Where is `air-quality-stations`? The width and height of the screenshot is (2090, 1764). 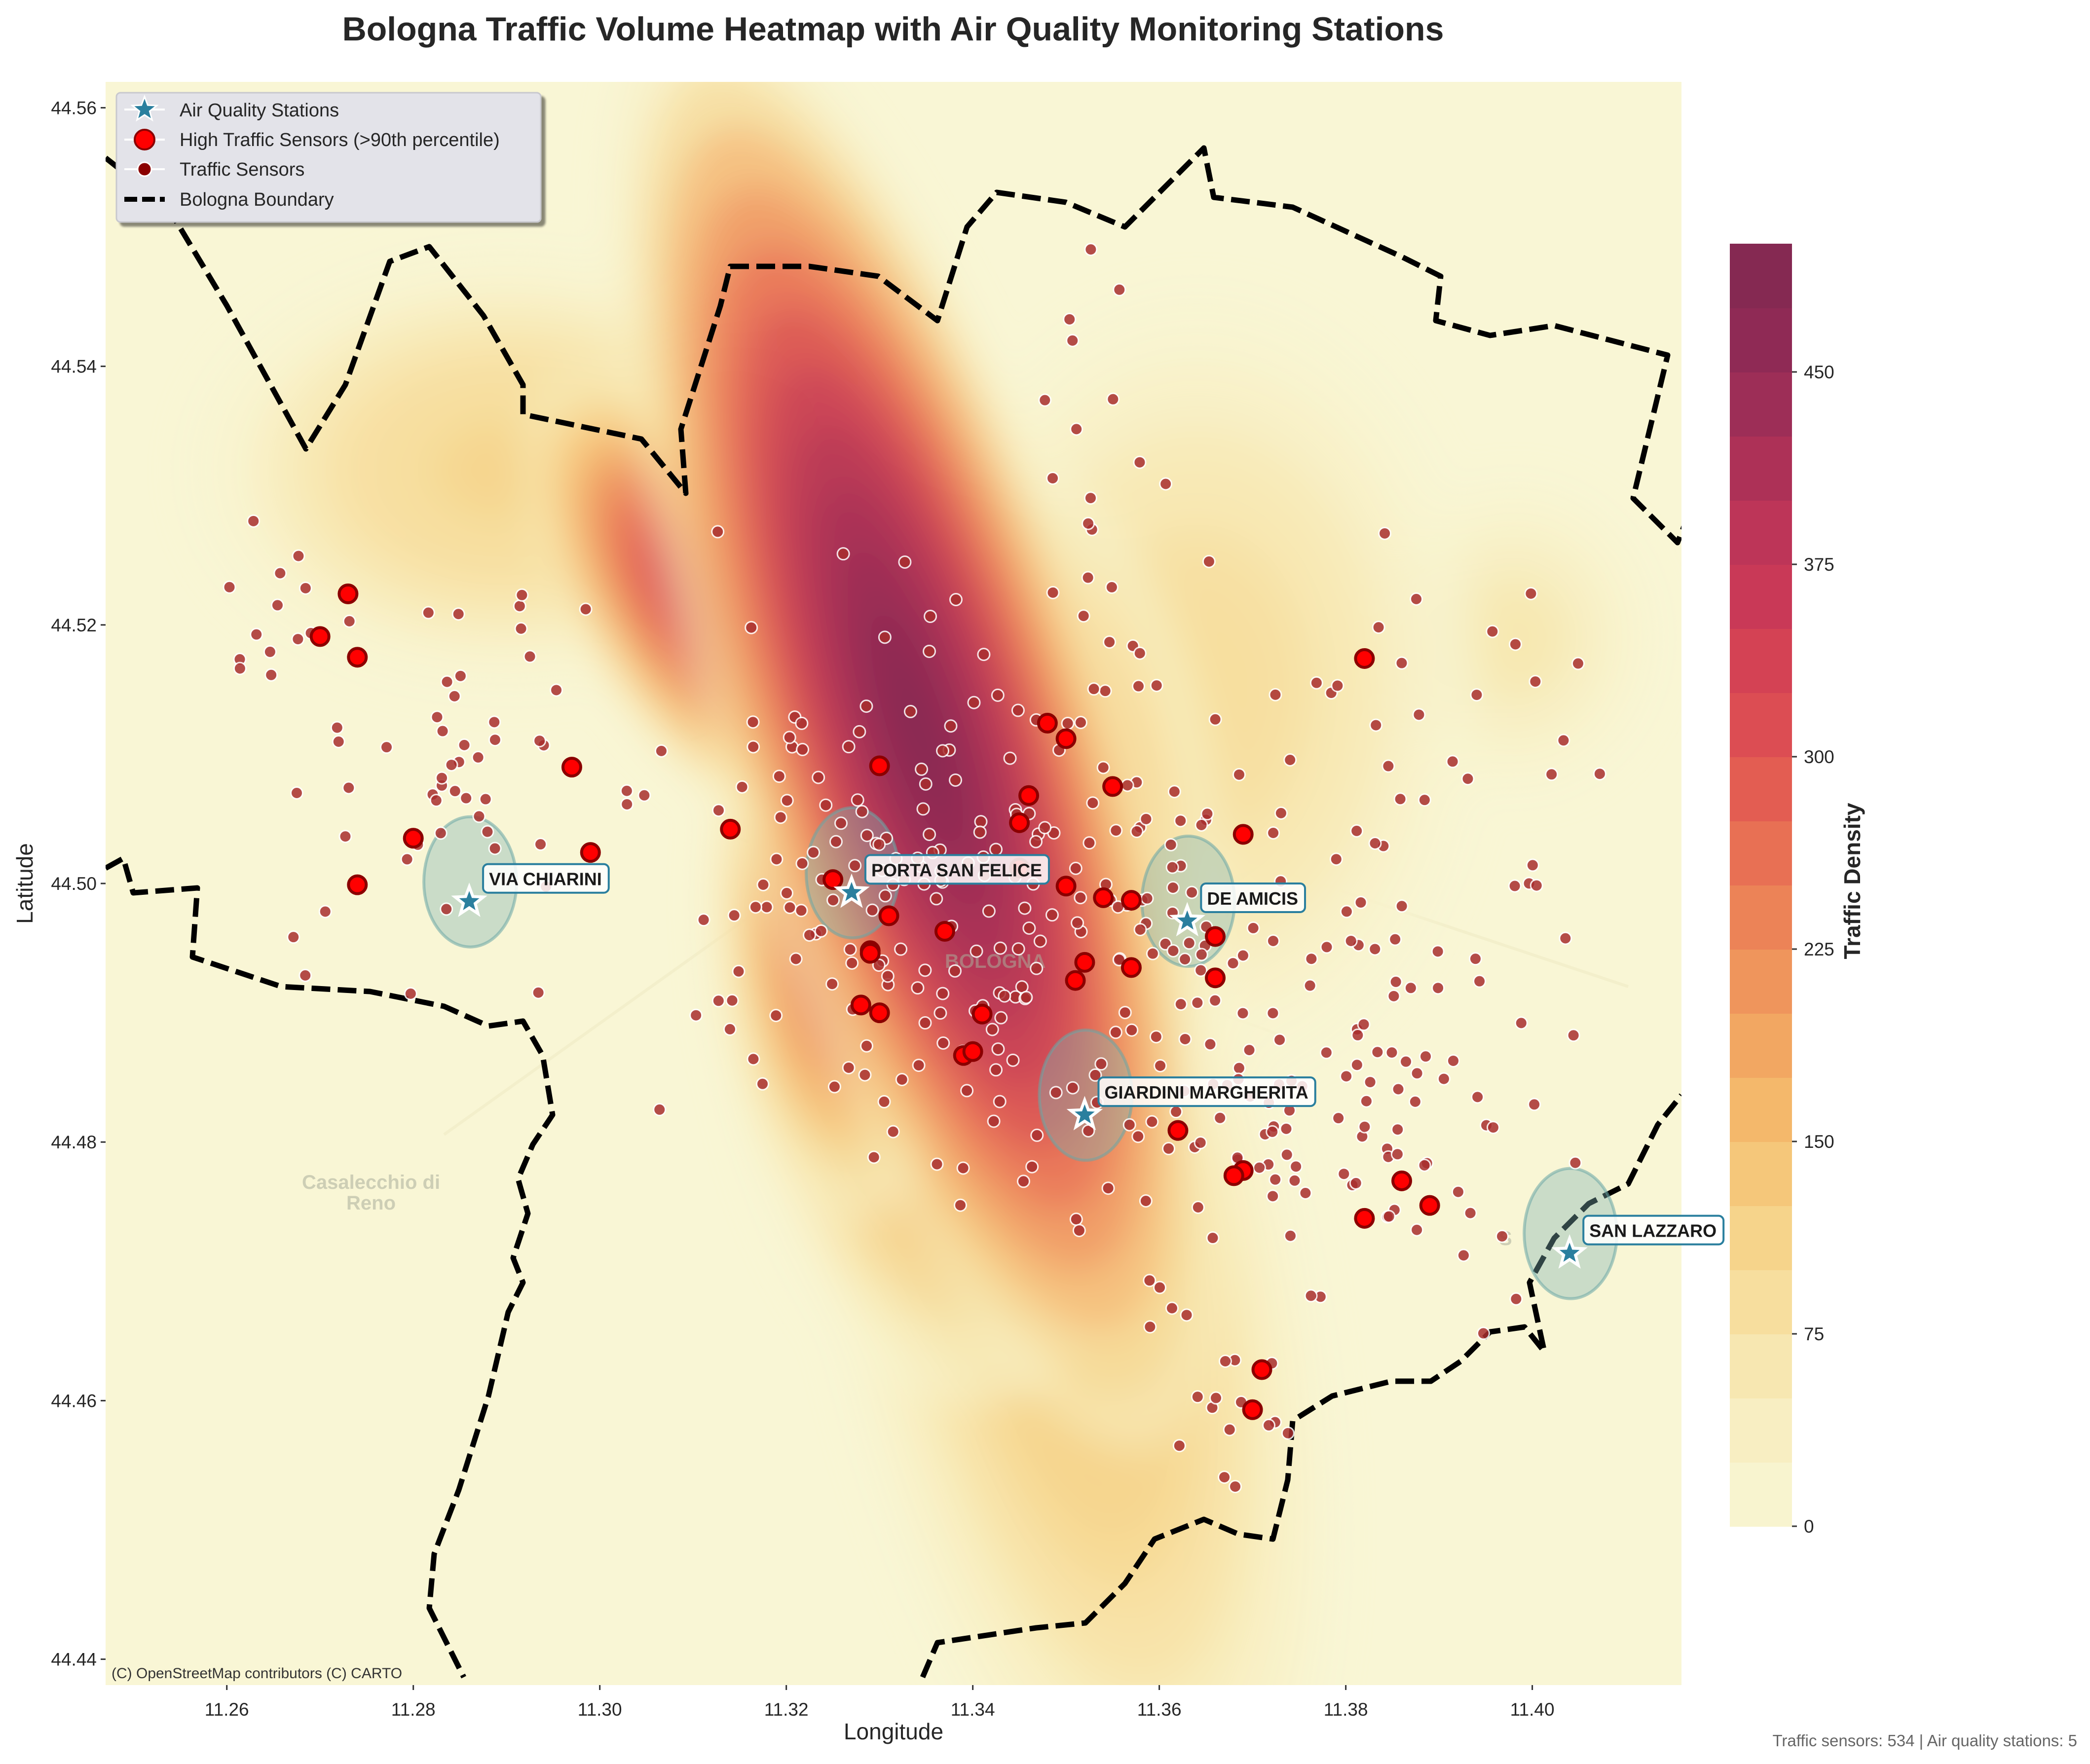 air-quality-stations is located at coordinates (1019, 1071).